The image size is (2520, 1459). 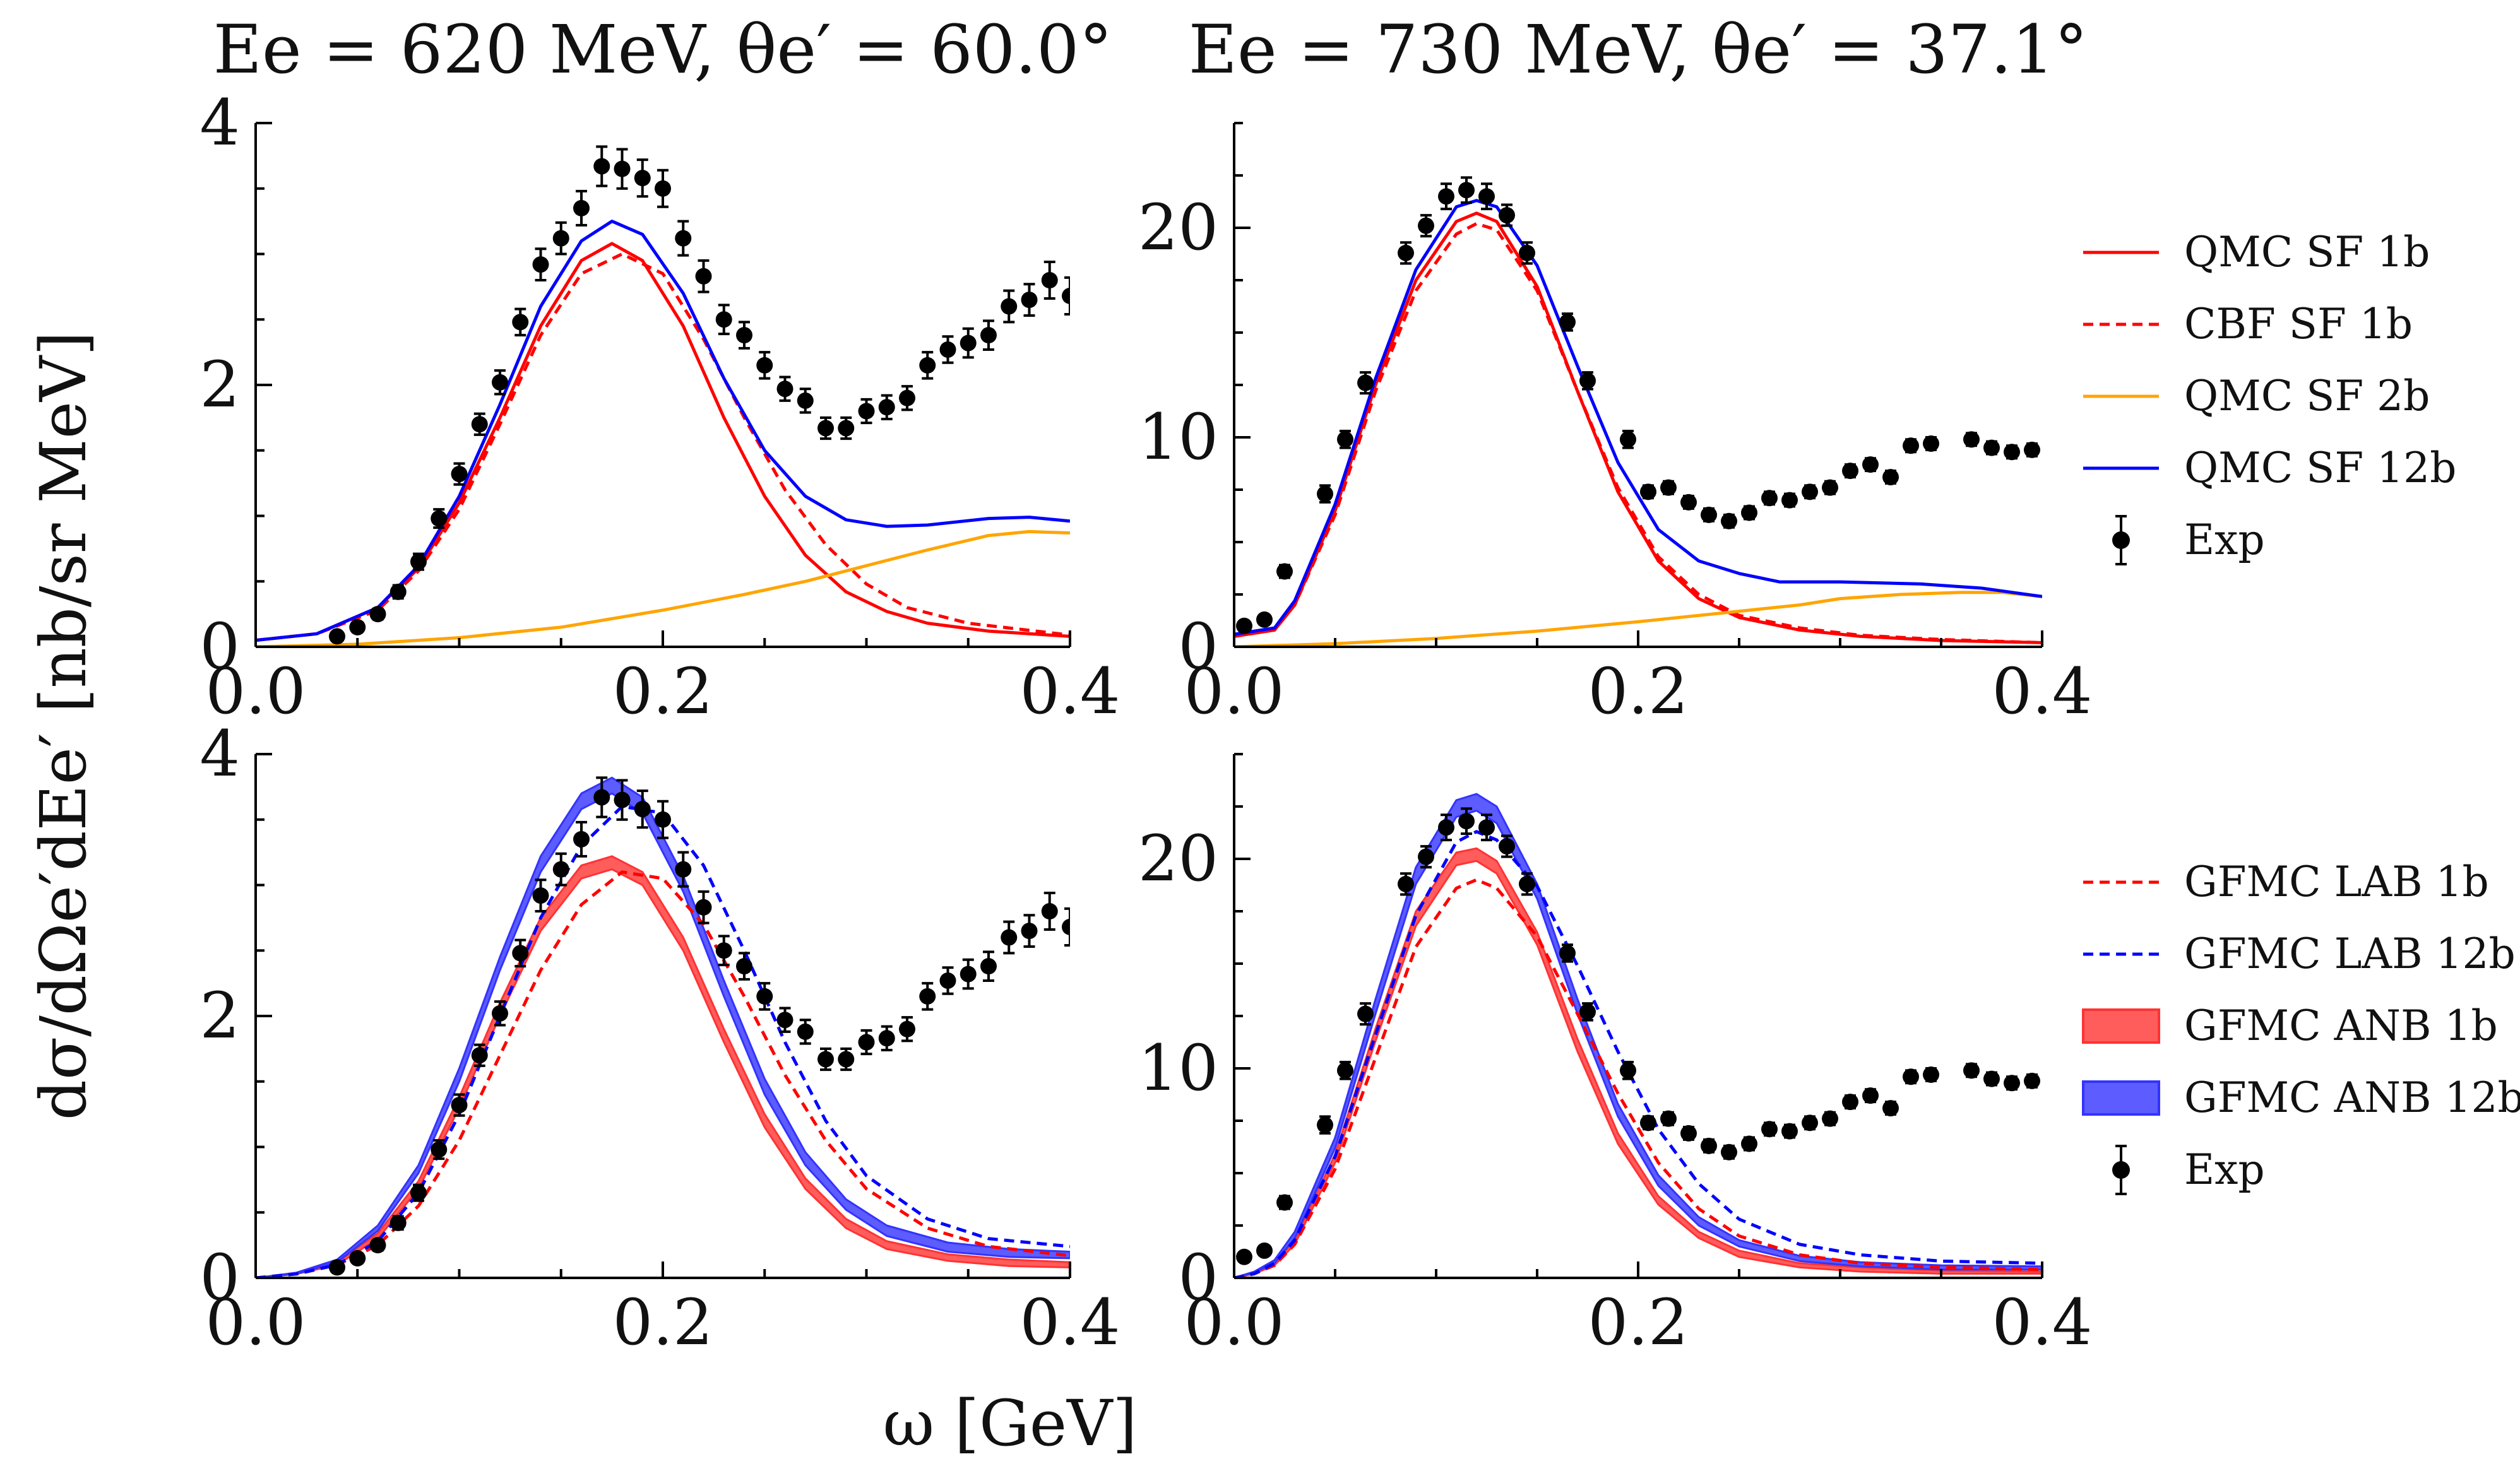 What do you see at coordinates (1178, 1068) in the screenshot?
I see `y-tick-label: 10` at bounding box center [1178, 1068].